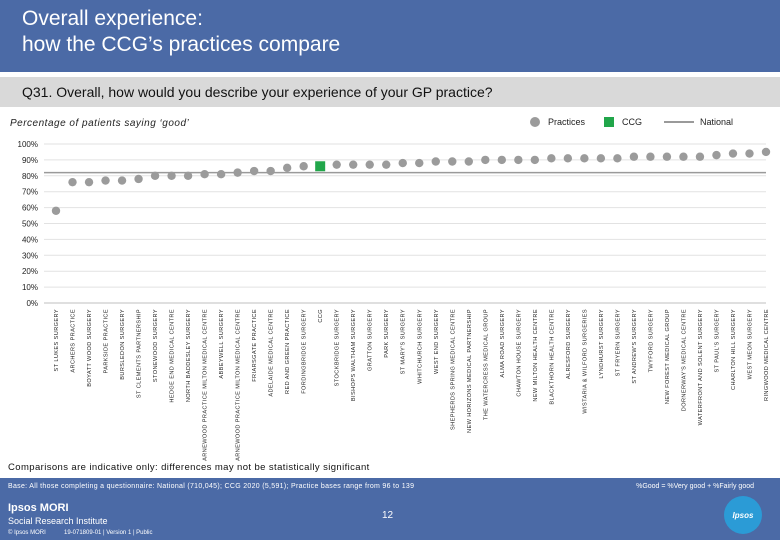 This screenshot has width=780, height=540. I want to click on x-category-label: ST ANDREW'S SURGERY, so click(635, 346).